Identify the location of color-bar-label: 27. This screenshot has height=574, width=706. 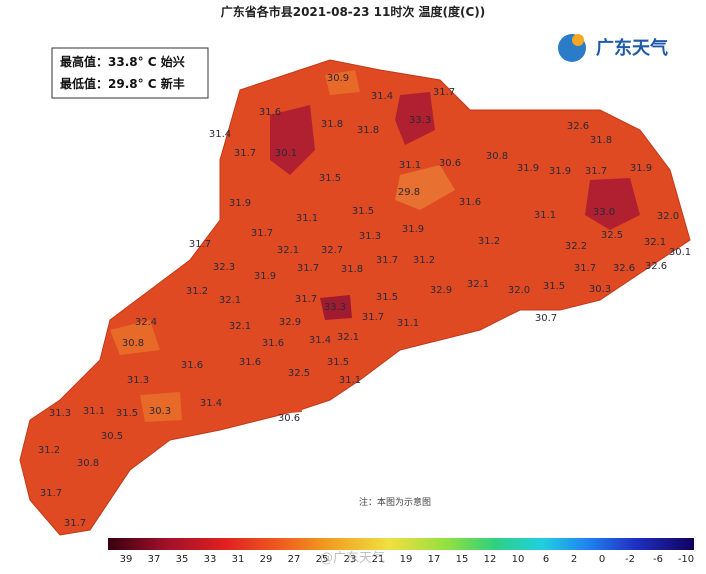
(294, 559).